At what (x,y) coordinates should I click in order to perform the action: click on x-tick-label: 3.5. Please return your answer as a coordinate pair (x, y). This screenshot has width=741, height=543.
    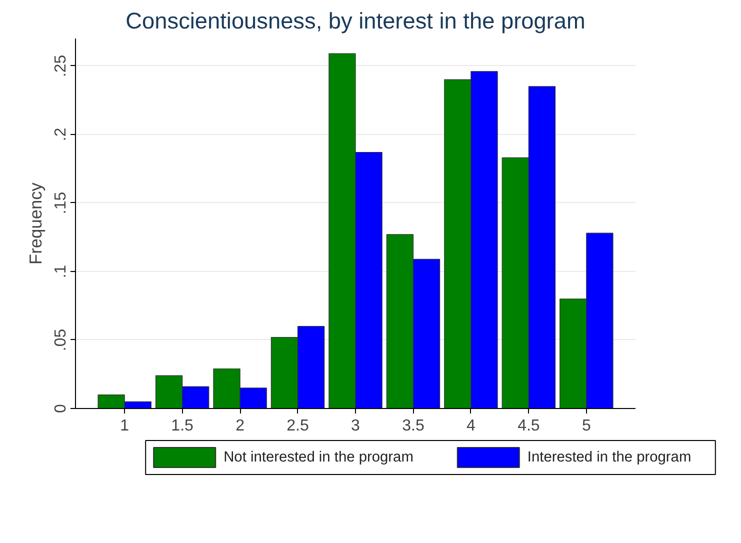
    Looking at the image, I should click on (413, 426).